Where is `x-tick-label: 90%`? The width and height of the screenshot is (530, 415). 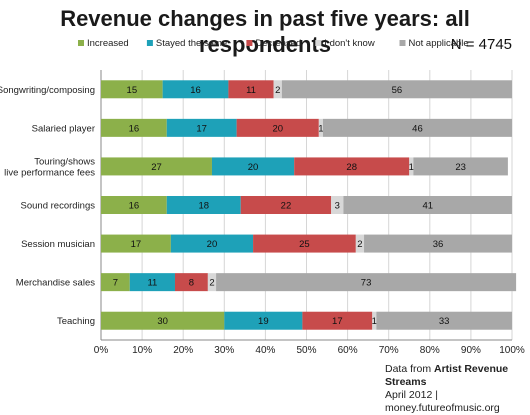 x-tick-label: 90% is located at coordinates (471, 350).